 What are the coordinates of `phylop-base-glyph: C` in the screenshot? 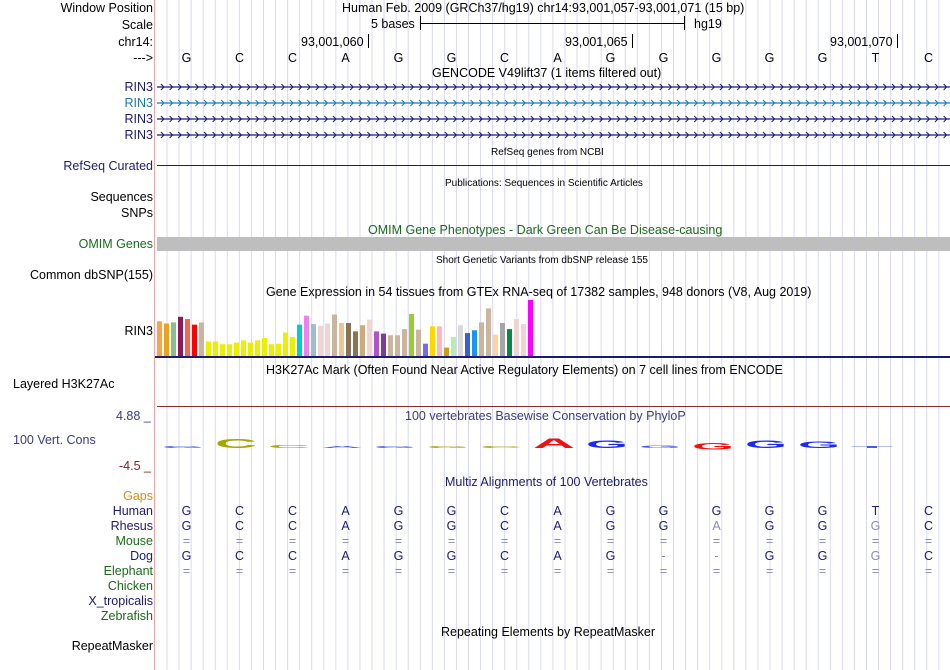 It's located at (236, 444).